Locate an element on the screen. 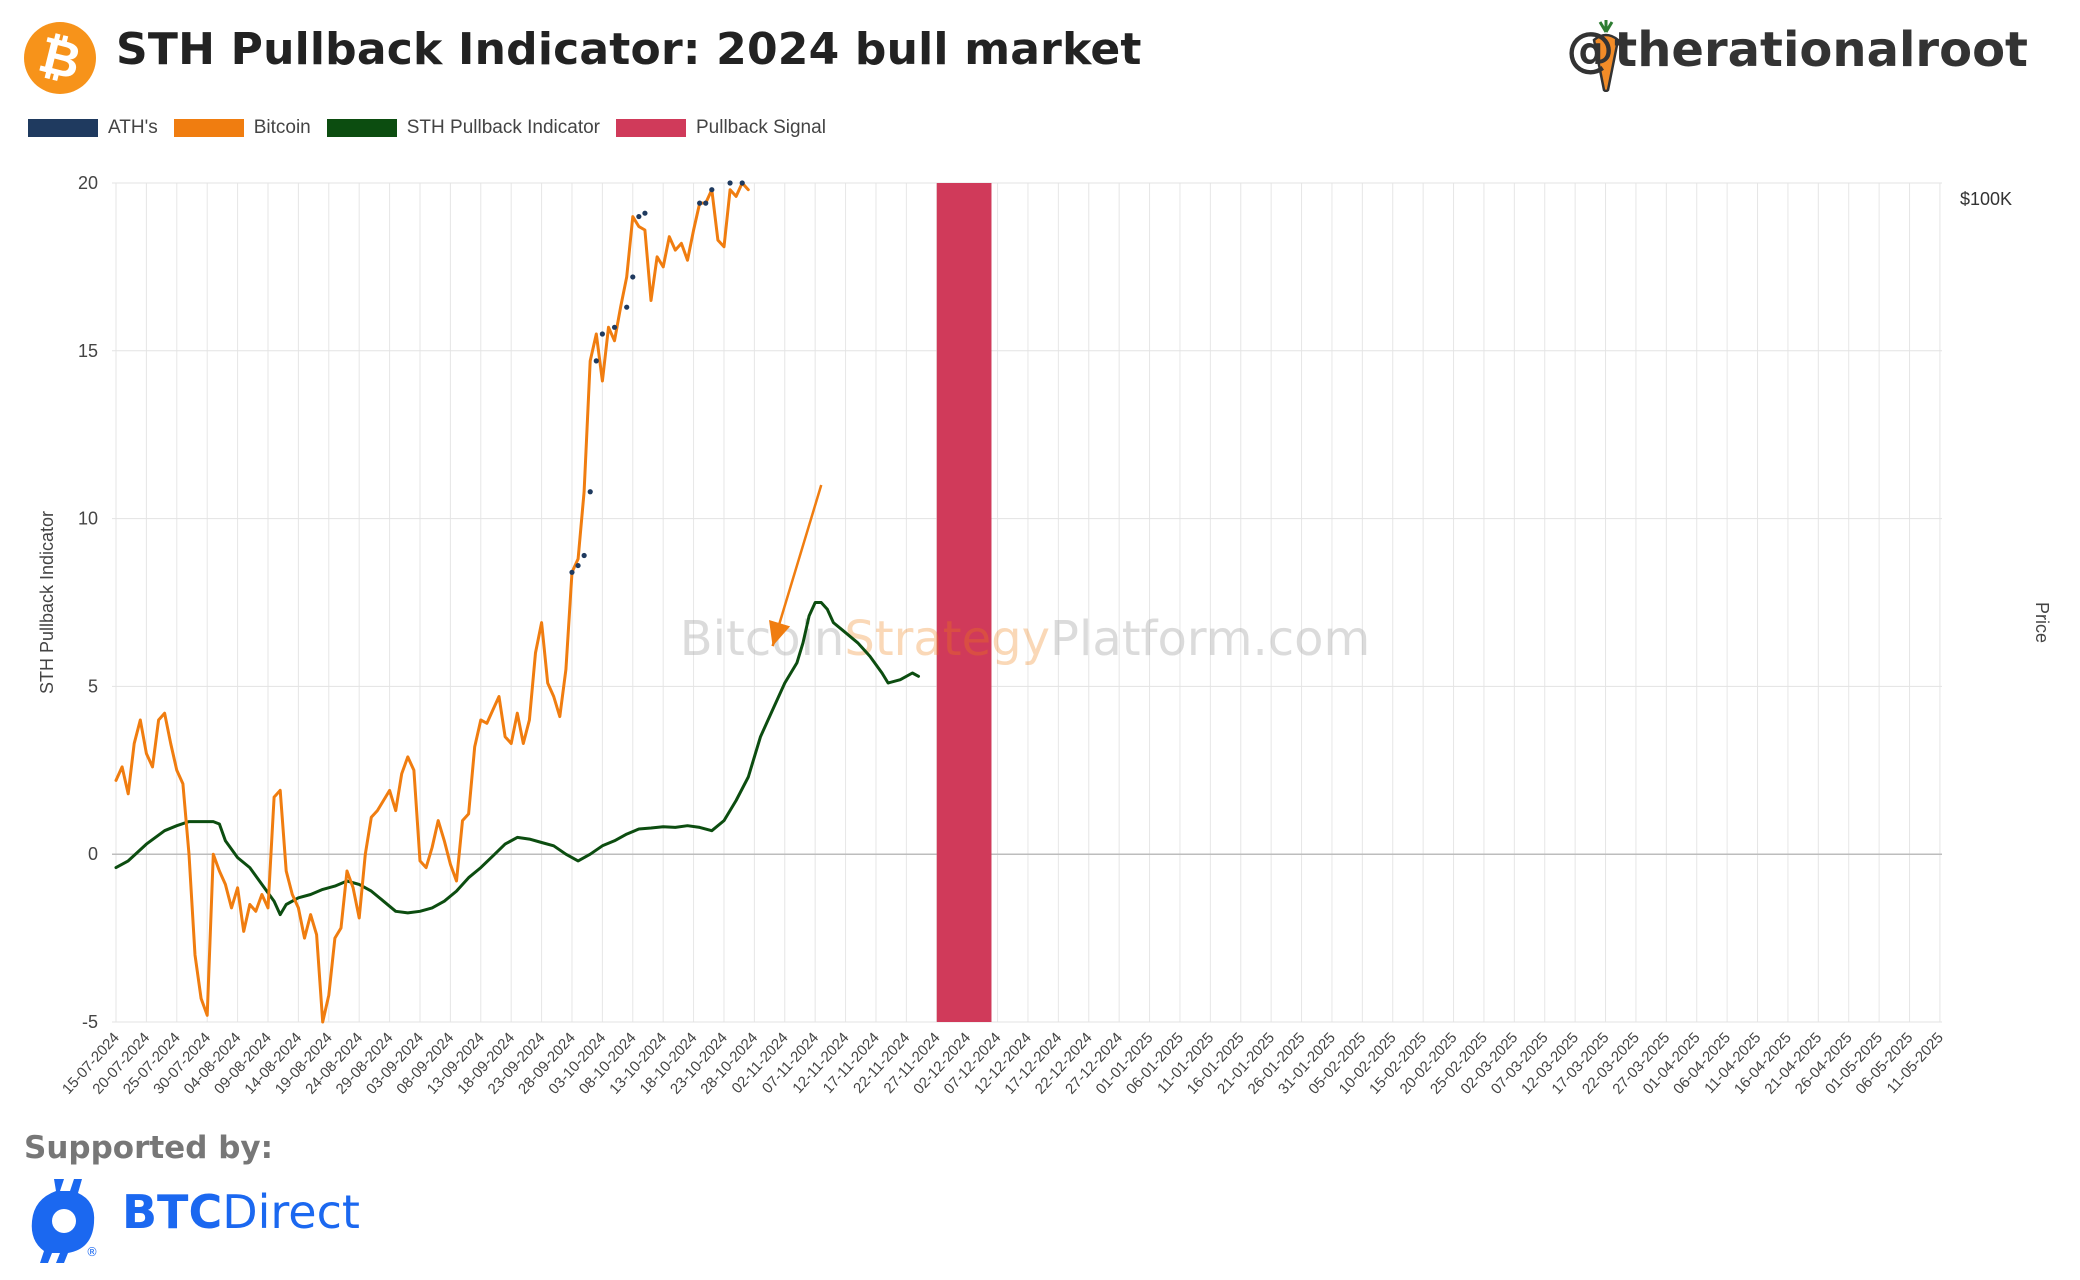 This screenshot has height=1280, width=2080. legend-item-sth: STH Pullback Indicator is located at coordinates (463, 128).